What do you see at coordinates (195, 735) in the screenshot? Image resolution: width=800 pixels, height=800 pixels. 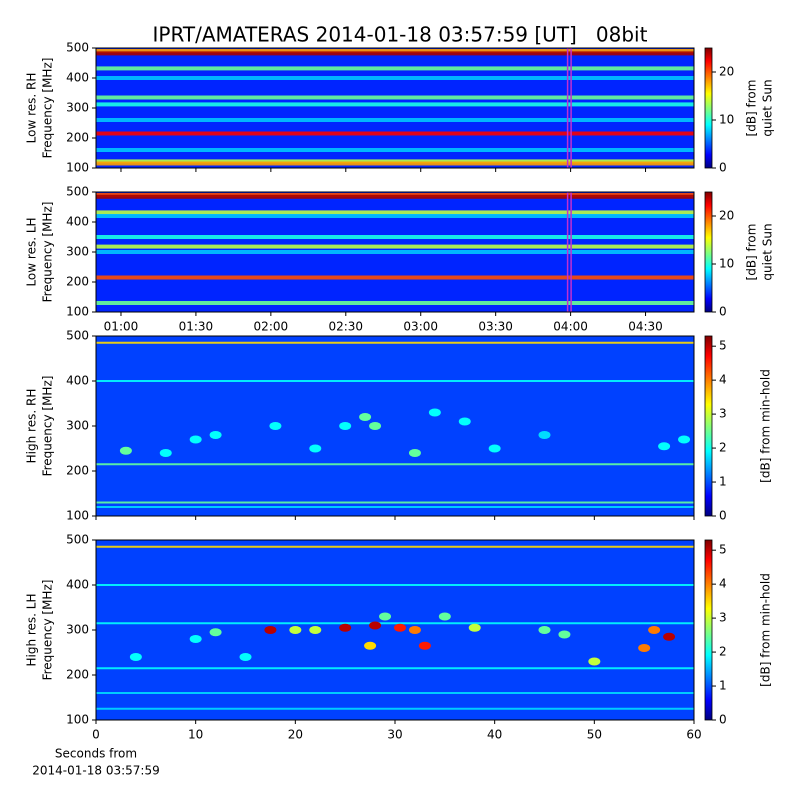 I see `x-tick-label: 10` at bounding box center [195, 735].